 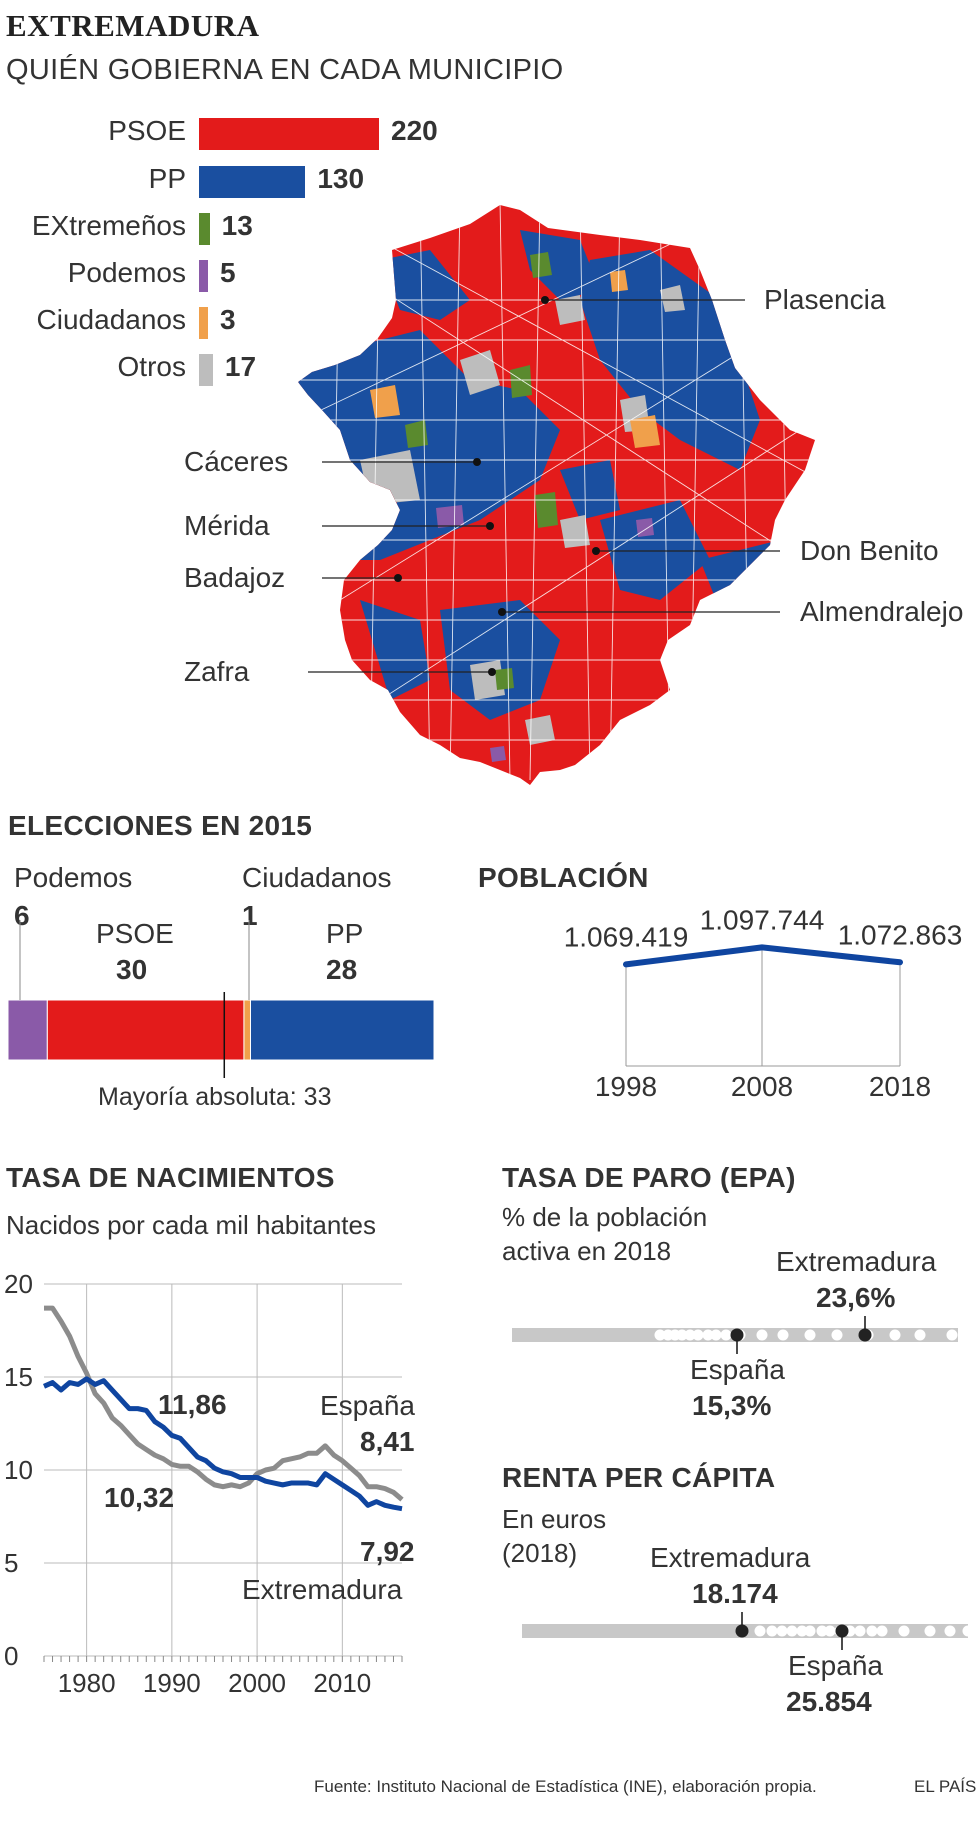 I want to click on annot-espana-final: 8,41, so click(x=387, y=1441).